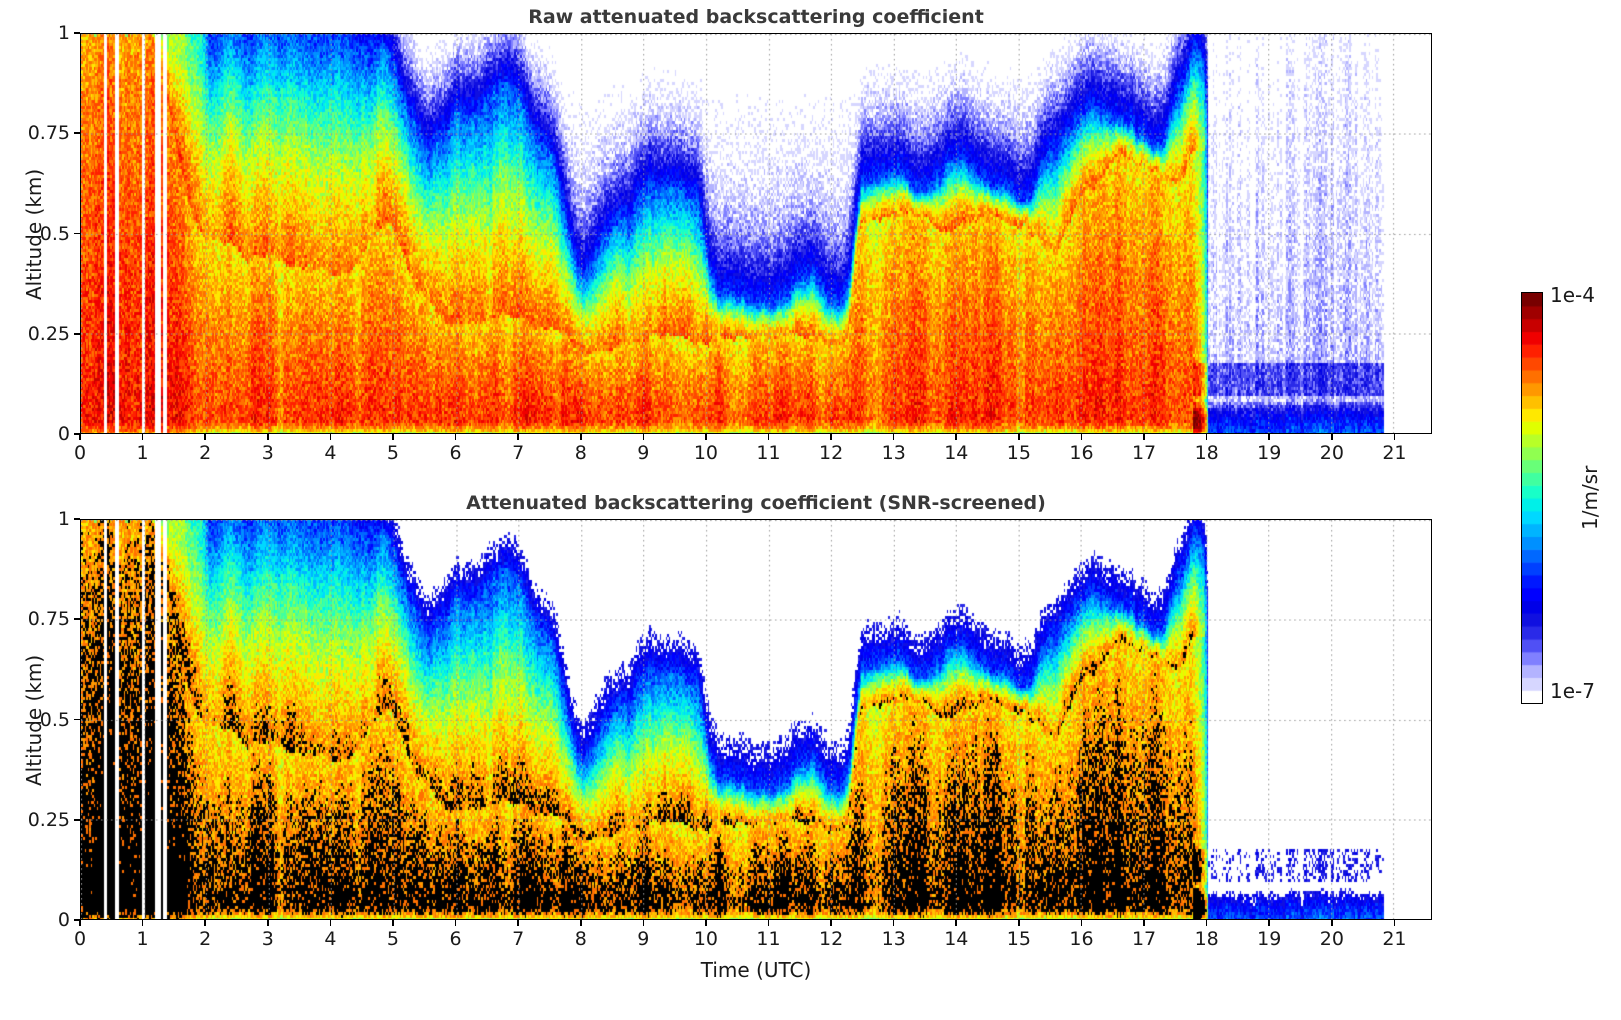  Describe the element at coordinates (580, 939) in the screenshot. I see `x-tick-label: 8` at that location.